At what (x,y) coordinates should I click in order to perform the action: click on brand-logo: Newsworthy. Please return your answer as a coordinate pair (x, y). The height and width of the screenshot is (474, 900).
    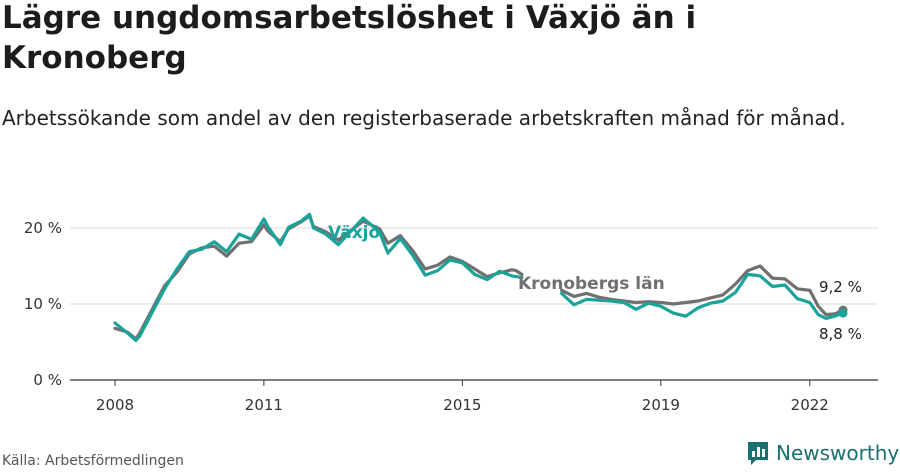
    Looking at the image, I should click on (822, 453).